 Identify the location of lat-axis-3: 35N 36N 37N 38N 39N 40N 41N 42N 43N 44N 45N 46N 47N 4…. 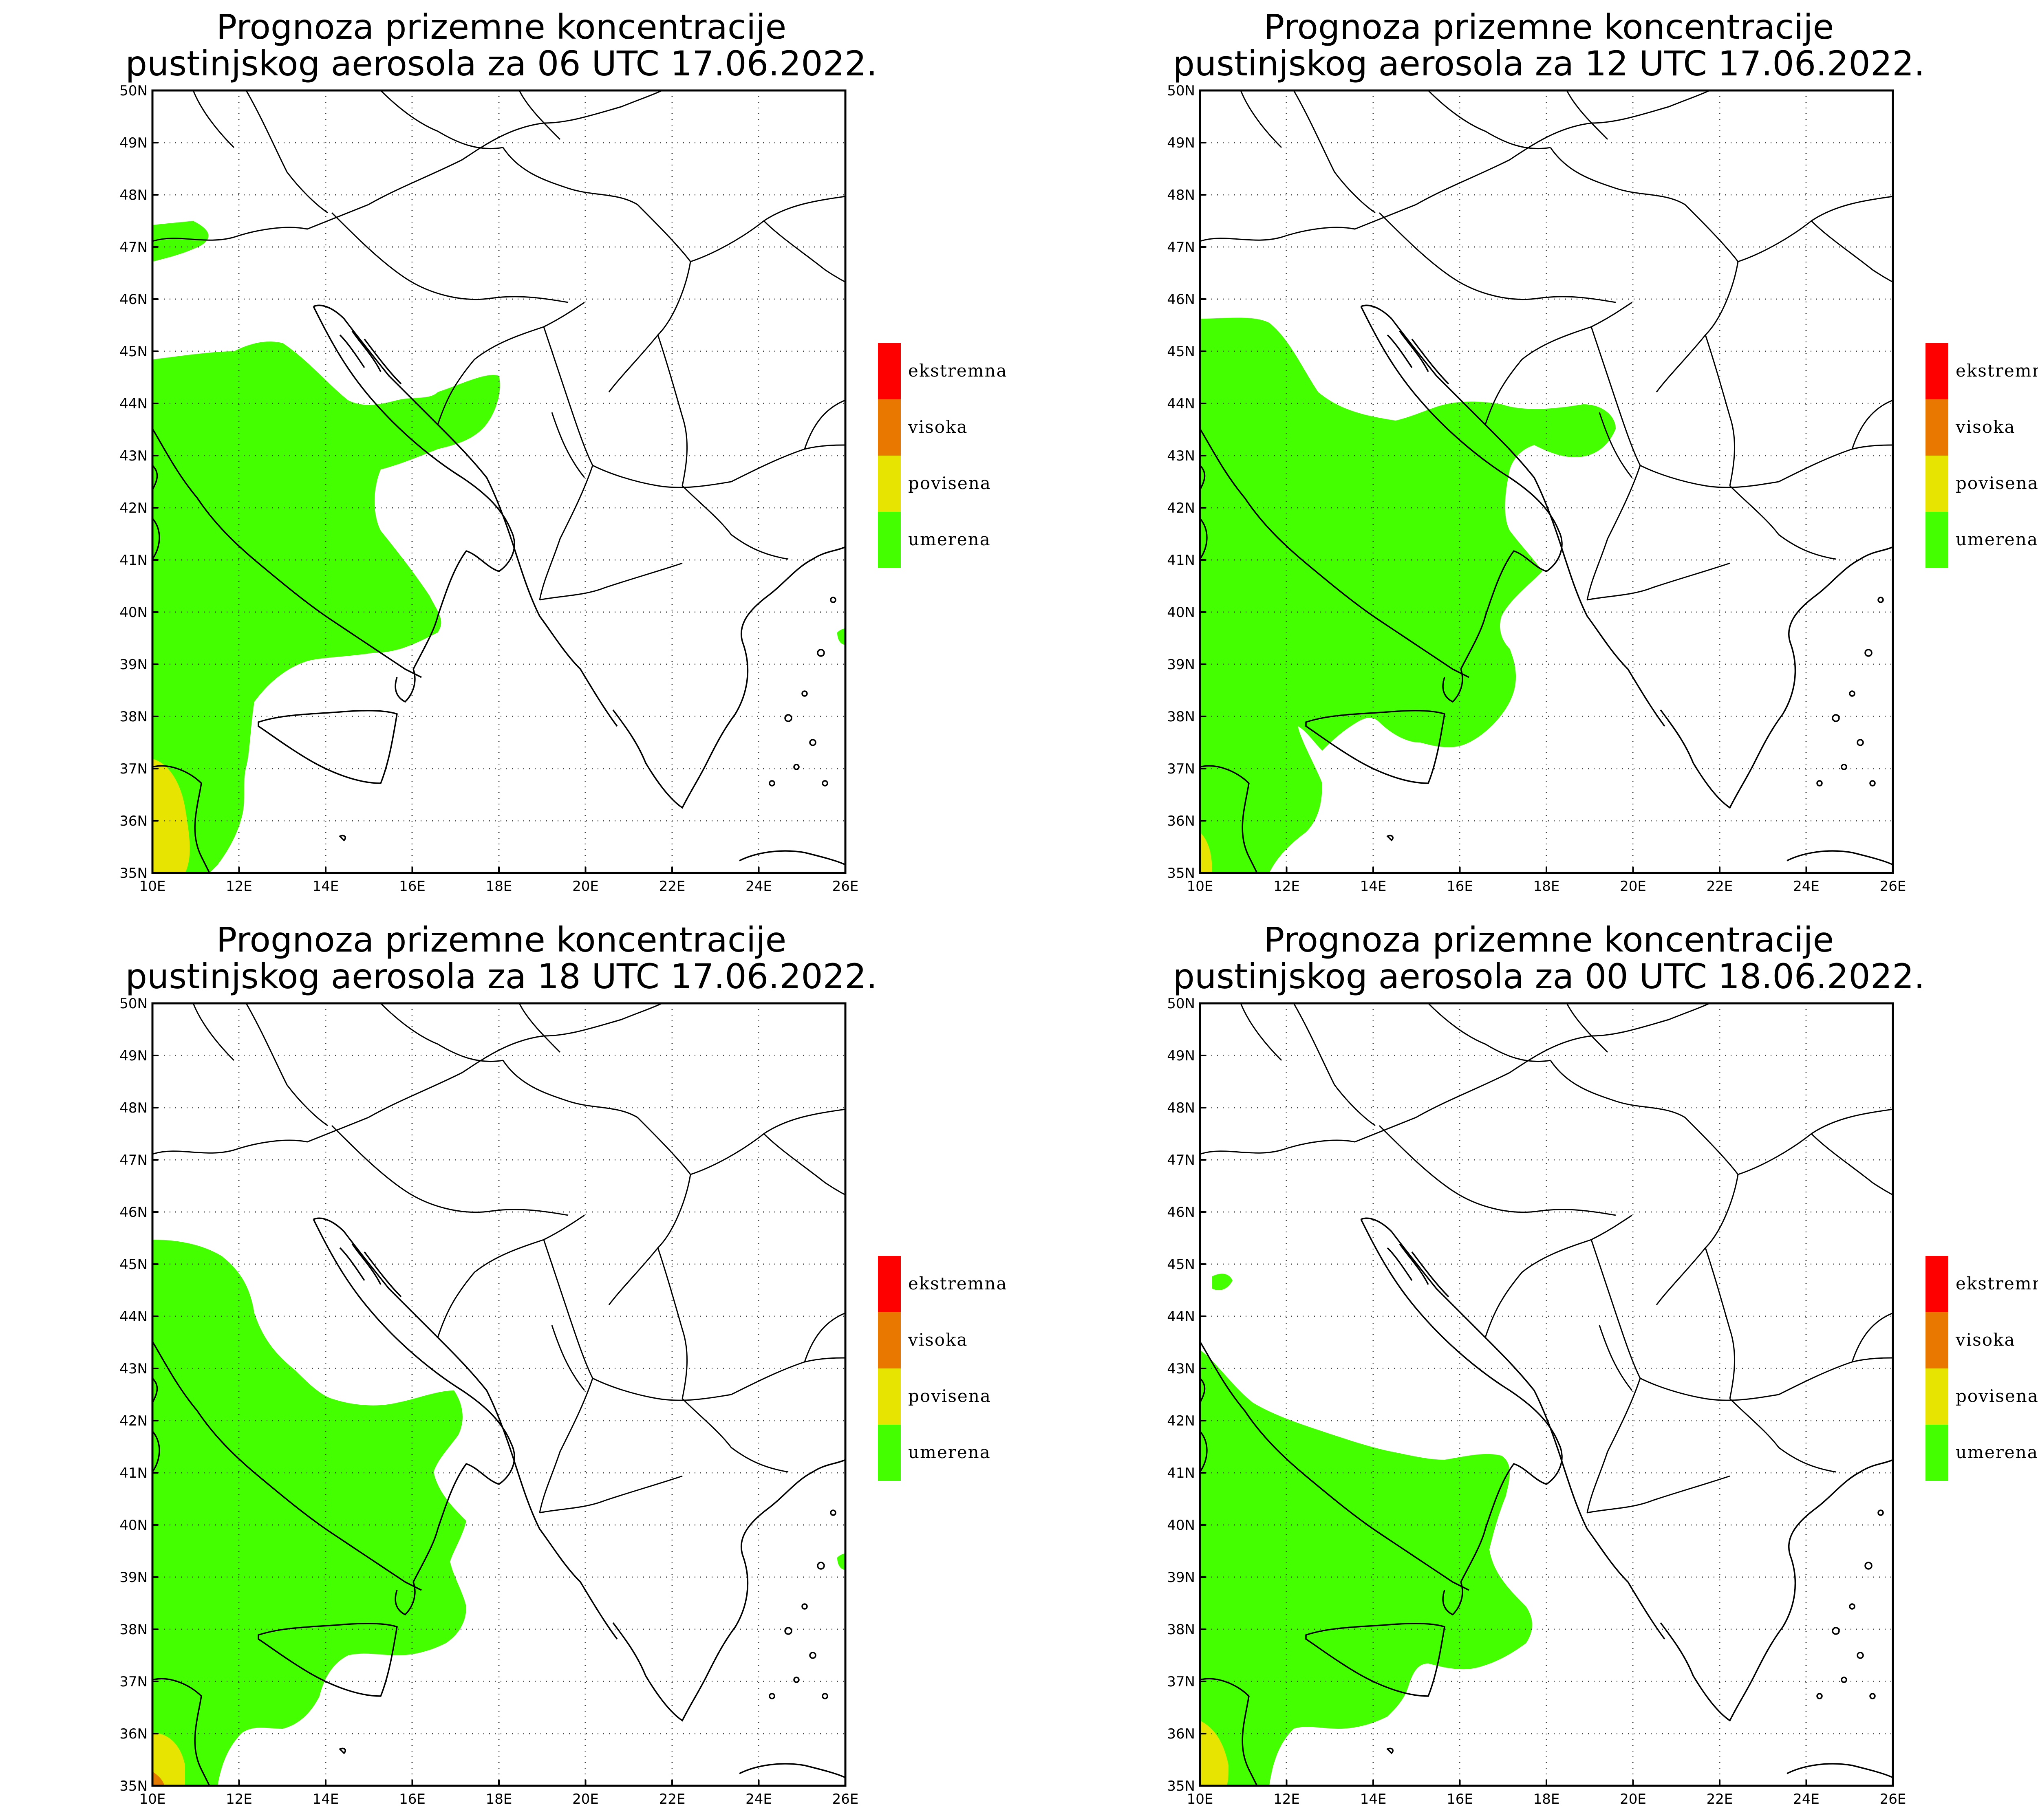
(1187, 1395).